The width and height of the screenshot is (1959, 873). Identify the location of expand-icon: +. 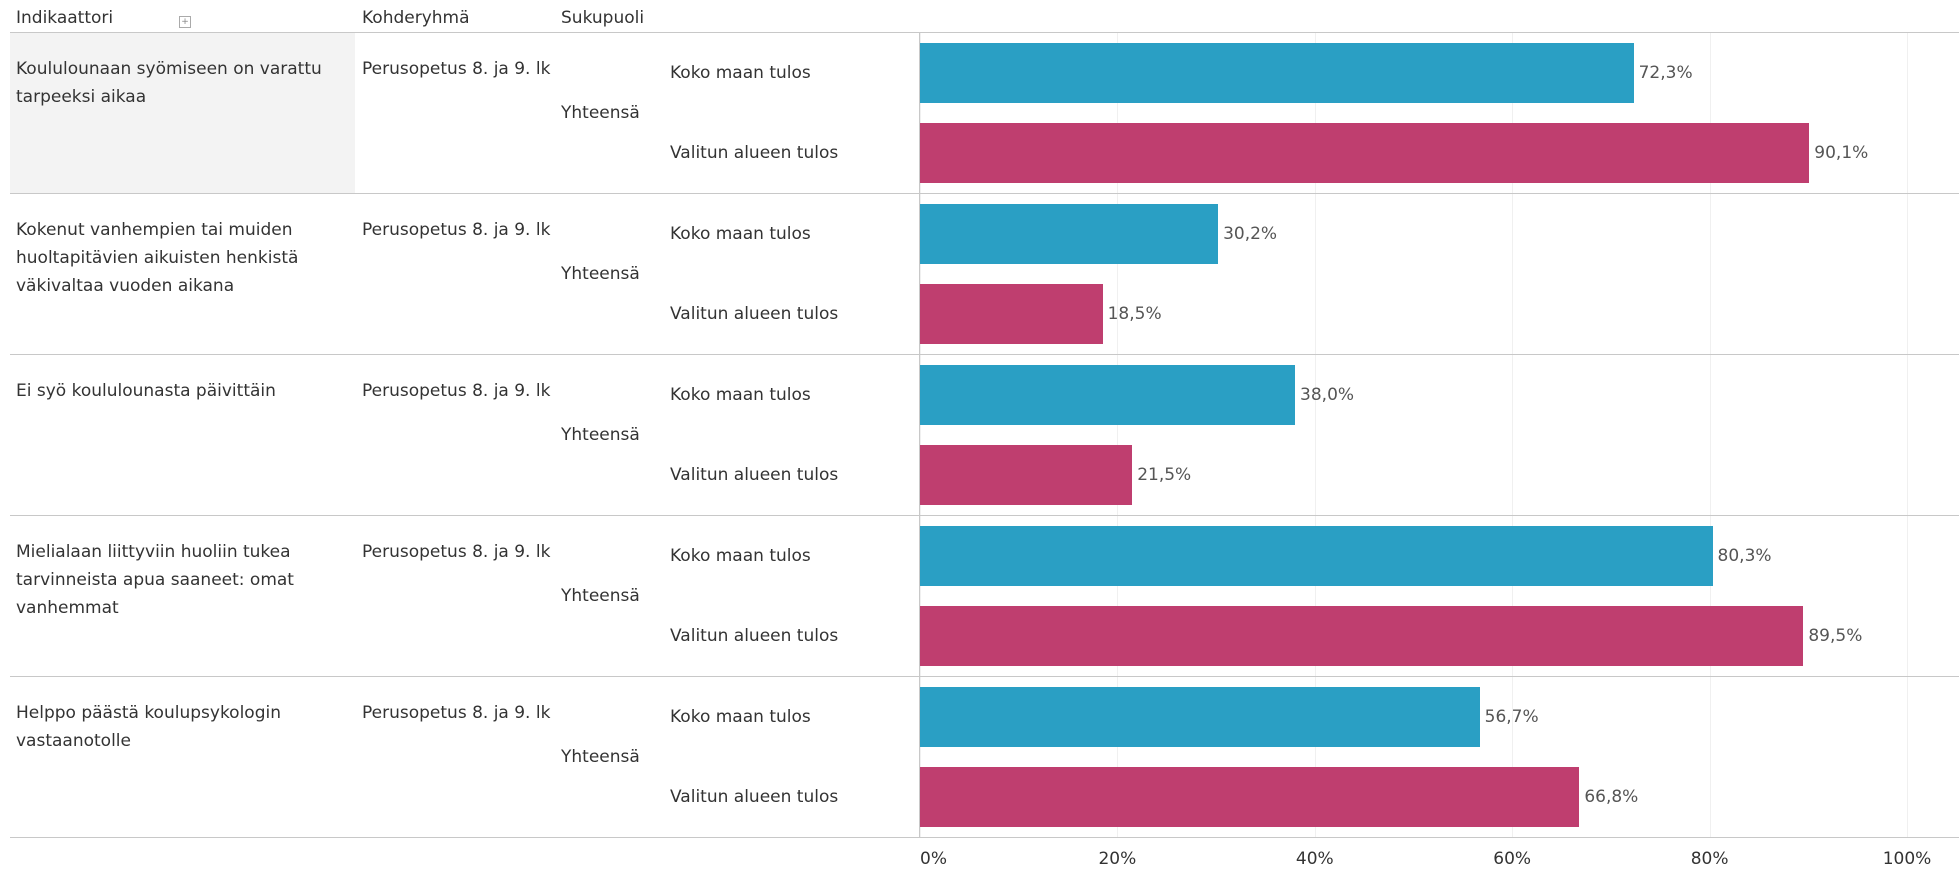
(185, 22).